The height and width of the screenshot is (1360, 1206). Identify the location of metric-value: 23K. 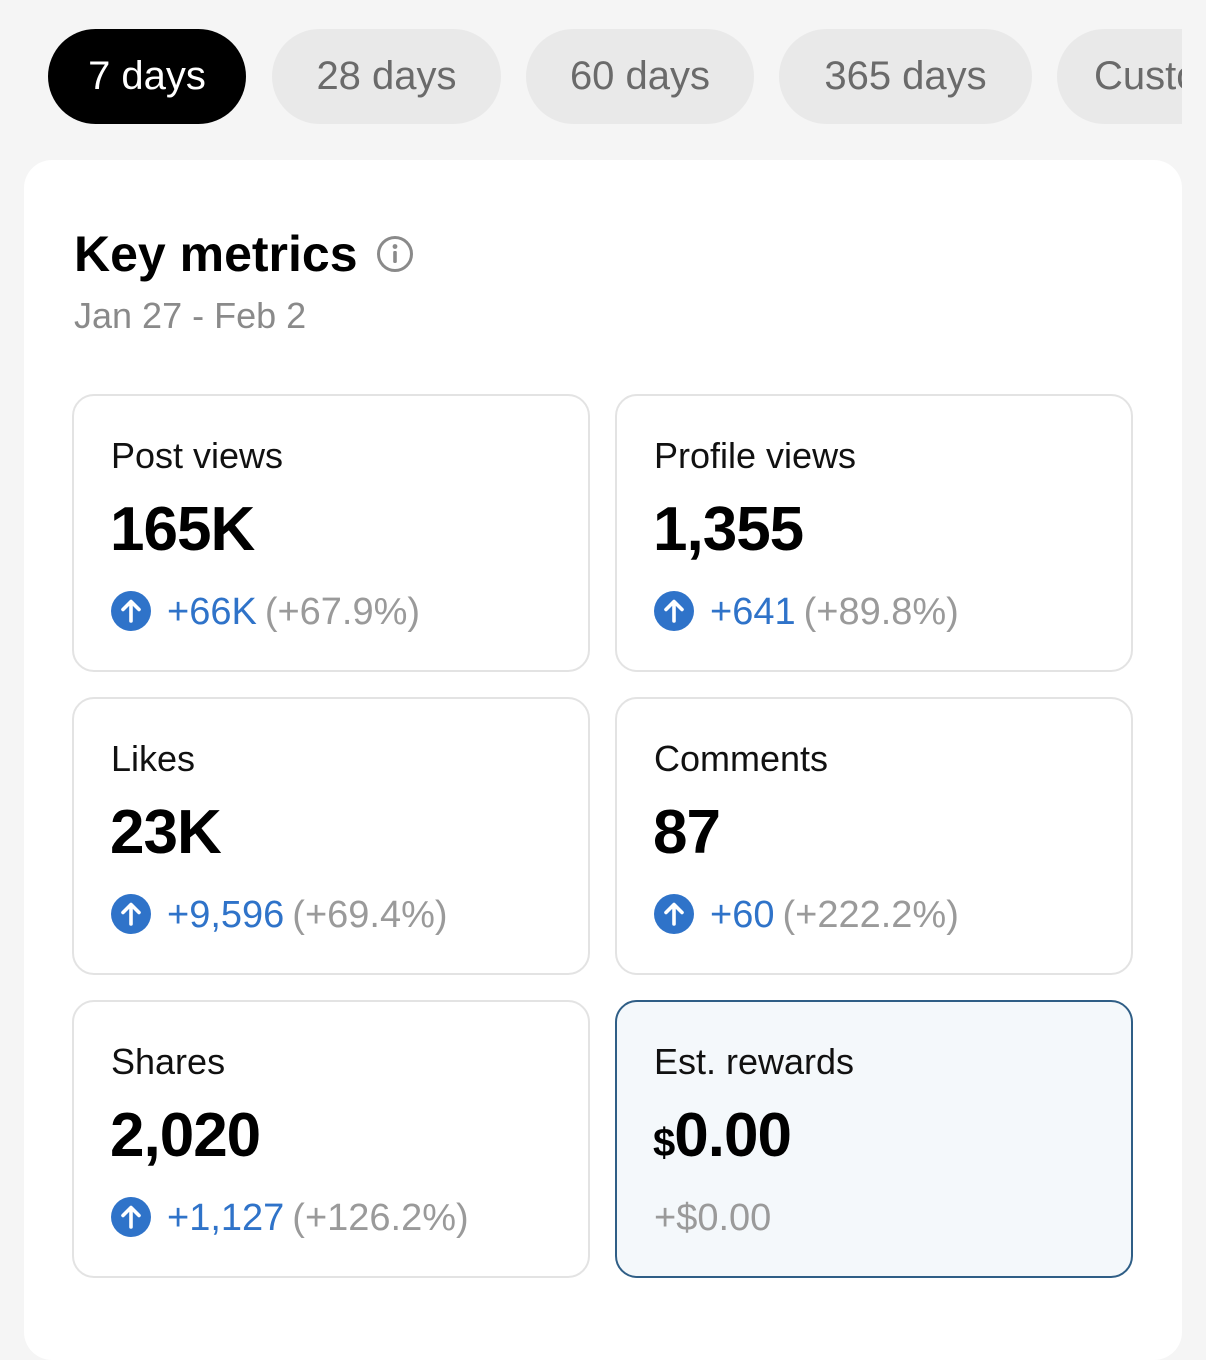
(166, 832).